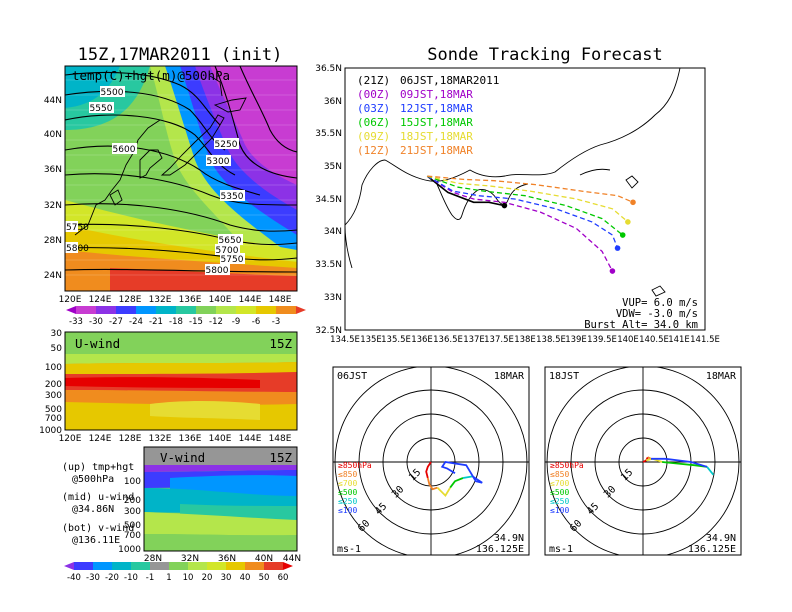 The width and height of the screenshot is (792, 612). Describe the element at coordinates (436, 108) in the screenshot. I see `legend-label: 12JST,18MAR` at that location.